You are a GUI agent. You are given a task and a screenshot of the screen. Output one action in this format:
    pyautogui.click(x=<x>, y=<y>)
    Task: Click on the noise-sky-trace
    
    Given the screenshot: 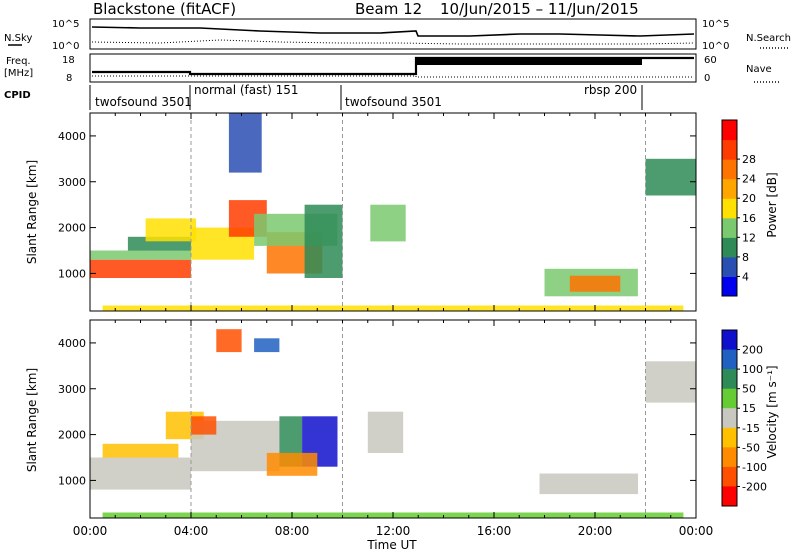 What is the action you would take?
    pyautogui.click(x=393, y=31)
    